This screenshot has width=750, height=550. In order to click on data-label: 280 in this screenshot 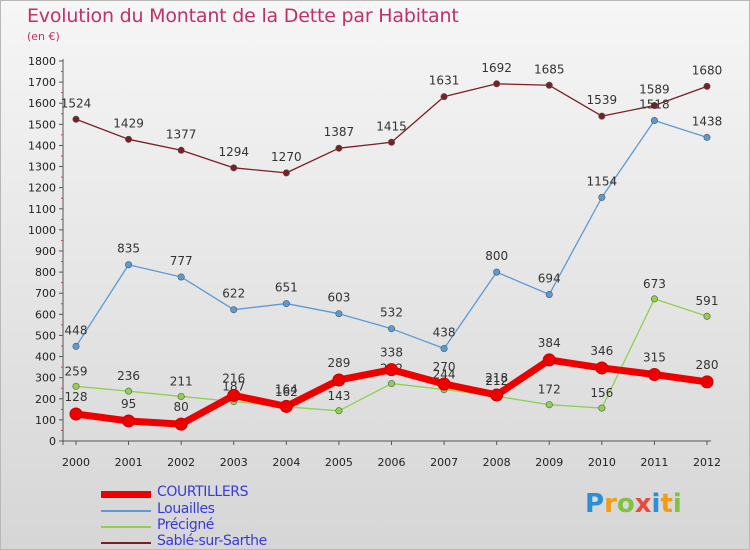, I will do `click(707, 365)`.